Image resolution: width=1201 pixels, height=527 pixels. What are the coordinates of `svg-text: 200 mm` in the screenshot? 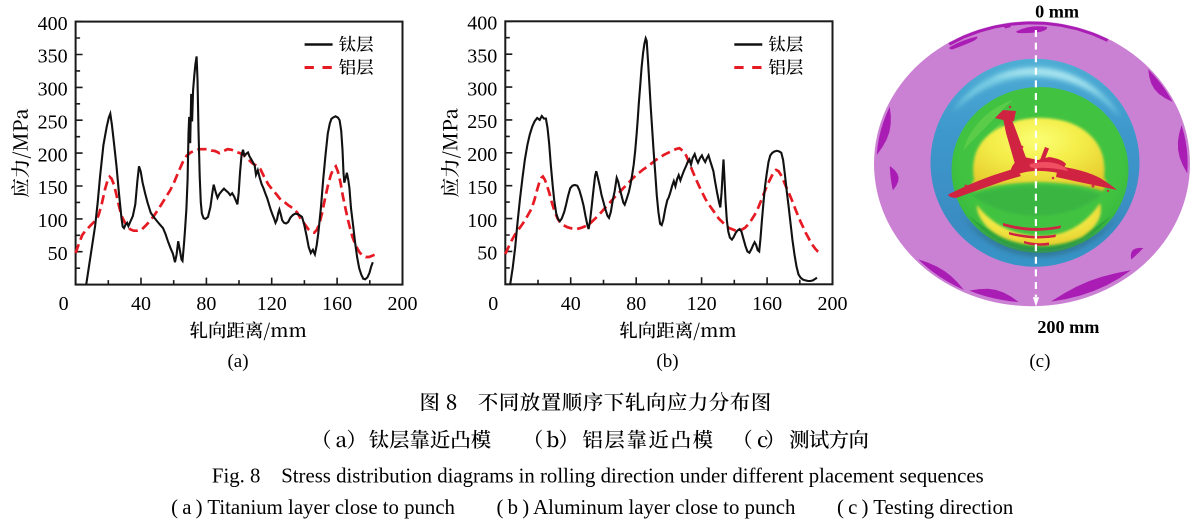 It's located at (1068, 327).